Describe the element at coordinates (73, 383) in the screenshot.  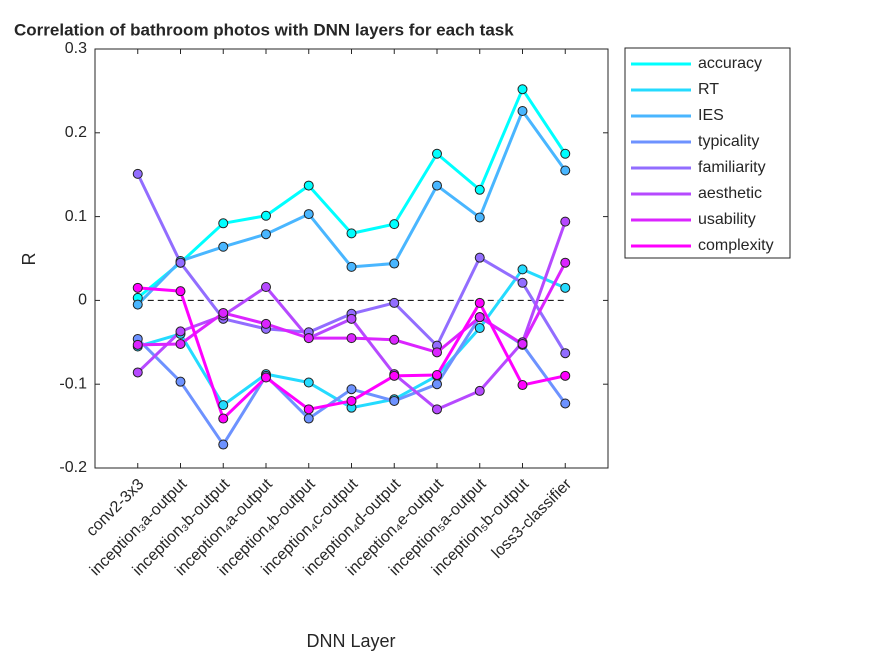
I see `y-tick-label: -0.1` at that location.